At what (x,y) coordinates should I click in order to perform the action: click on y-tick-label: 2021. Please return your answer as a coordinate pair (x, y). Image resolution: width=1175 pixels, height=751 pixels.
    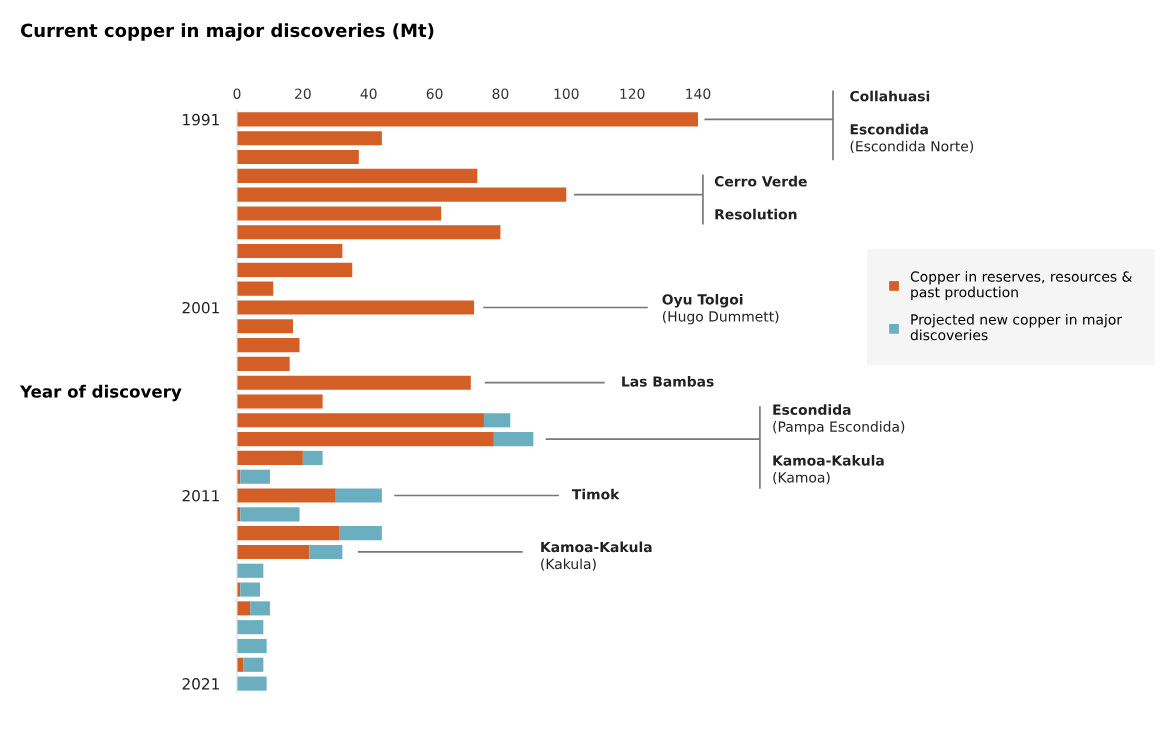
    Looking at the image, I should click on (200, 684).